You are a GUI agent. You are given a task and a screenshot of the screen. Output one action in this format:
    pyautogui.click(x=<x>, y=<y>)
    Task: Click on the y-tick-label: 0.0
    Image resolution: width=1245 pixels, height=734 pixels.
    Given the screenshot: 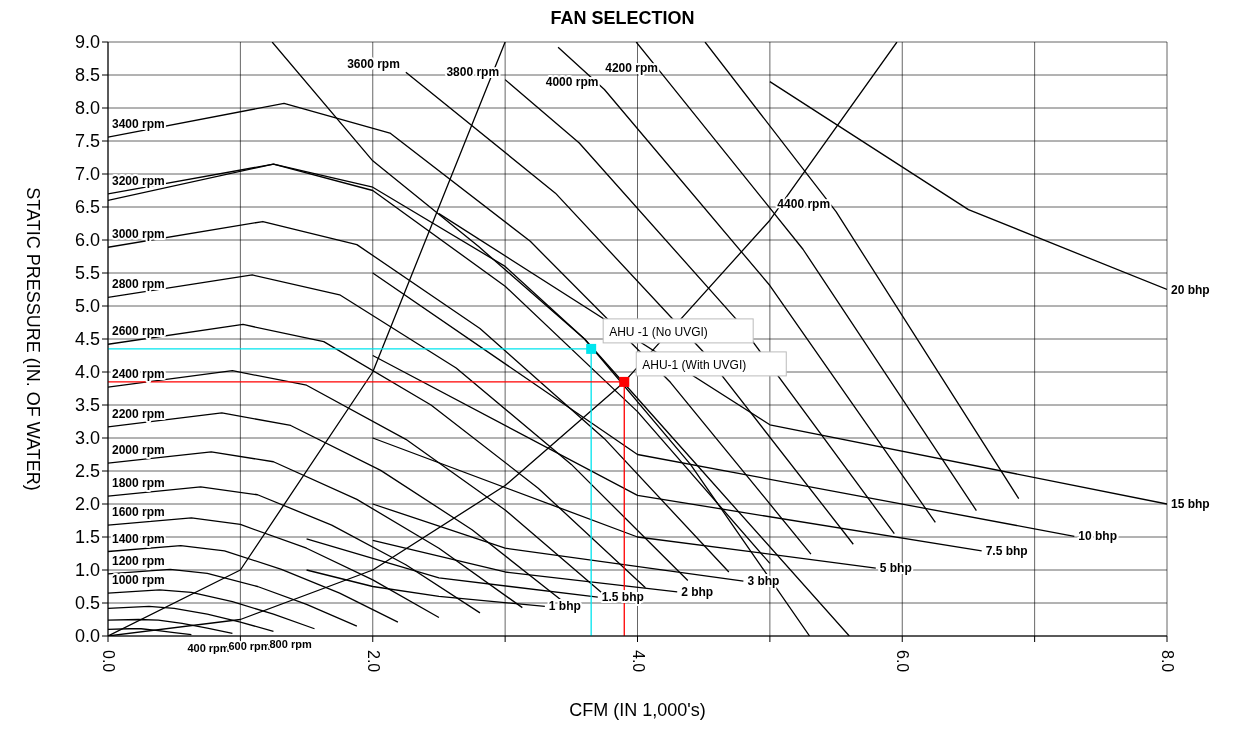 What is the action you would take?
    pyautogui.click(x=87, y=636)
    